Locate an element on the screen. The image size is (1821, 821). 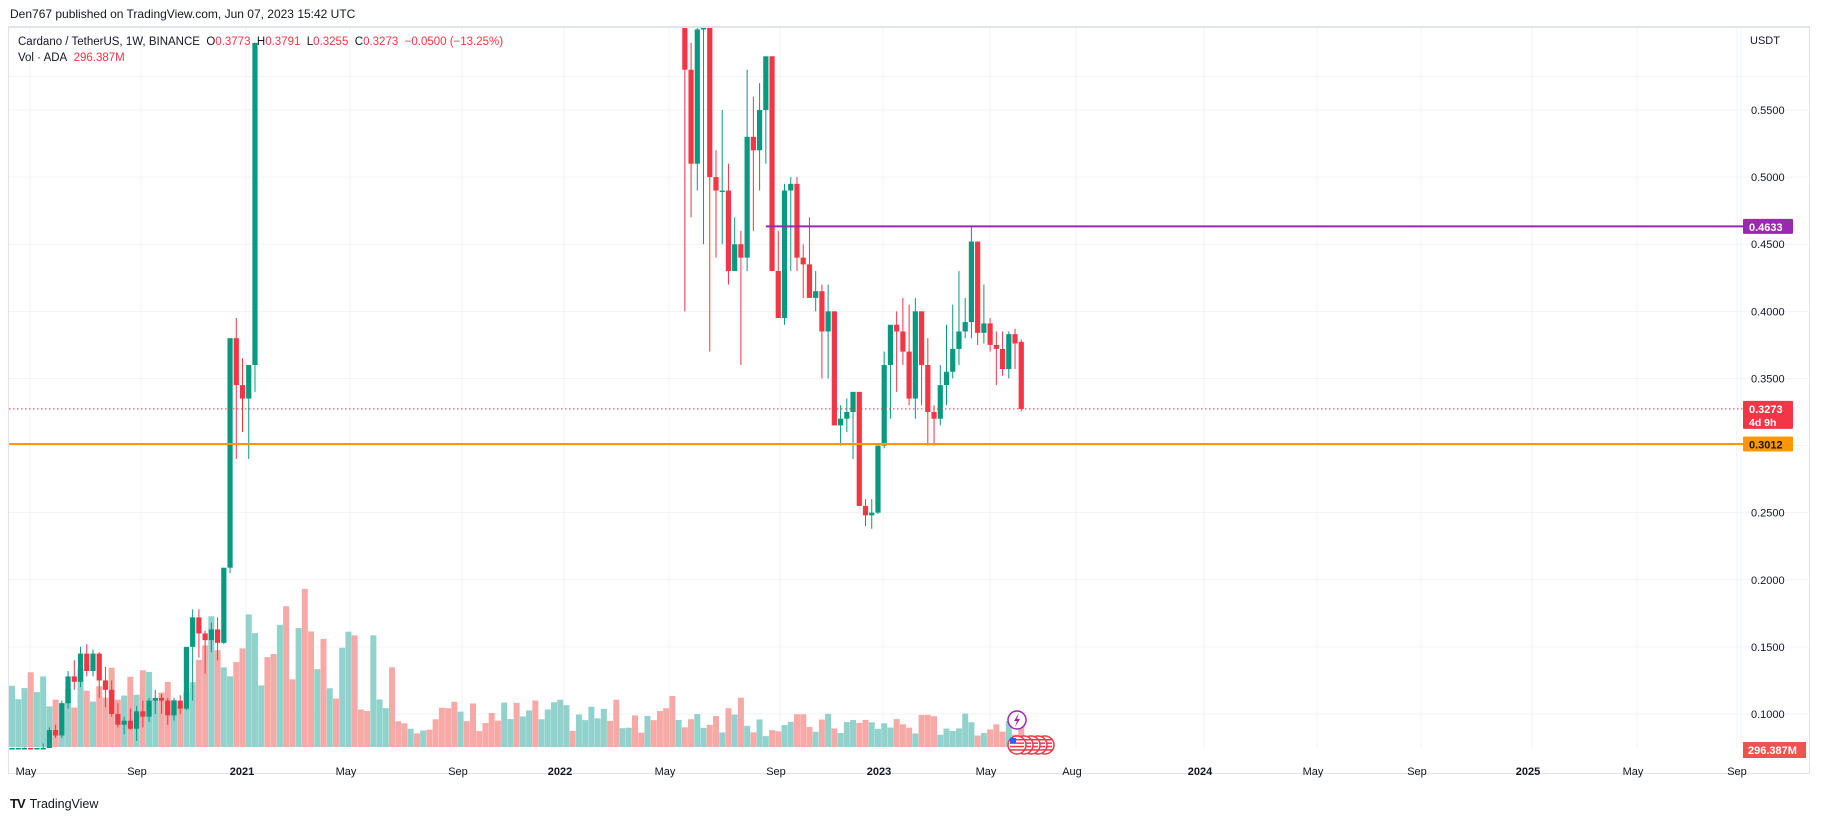
volume-value-badge: 296.387M is located at coordinates (1774, 750).